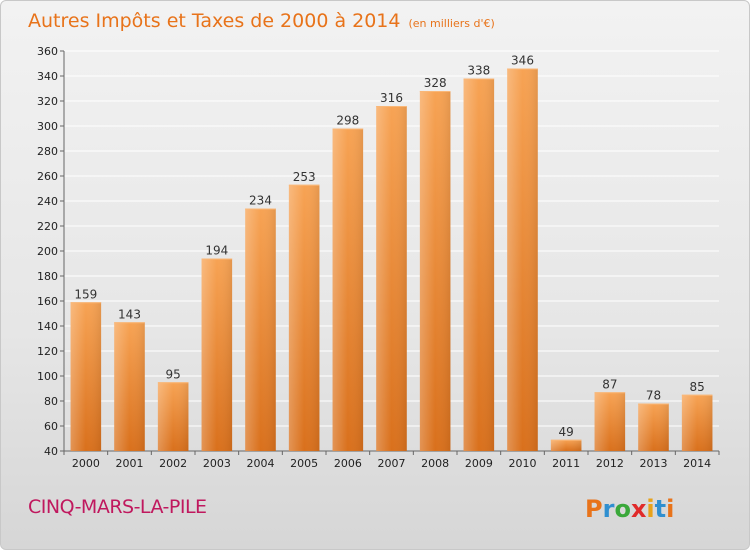 Image resolution: width=750 pixels, height=550 pixels. What do you see at coordinates (660, 509) in the screenshot?
I see `logo-letter: t` at bounding box center [660, 509].